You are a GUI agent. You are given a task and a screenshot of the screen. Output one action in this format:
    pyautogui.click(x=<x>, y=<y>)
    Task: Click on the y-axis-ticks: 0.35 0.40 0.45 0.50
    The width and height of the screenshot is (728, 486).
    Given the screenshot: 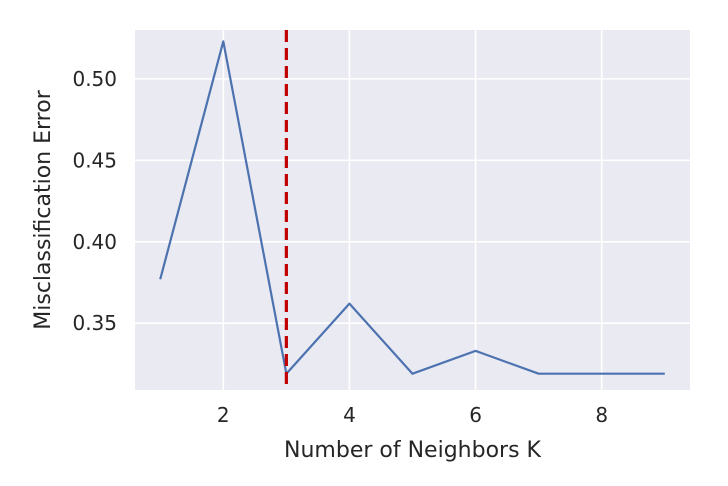 What is the action you would take?
    pyautogui.click(x=94, y=201)
    